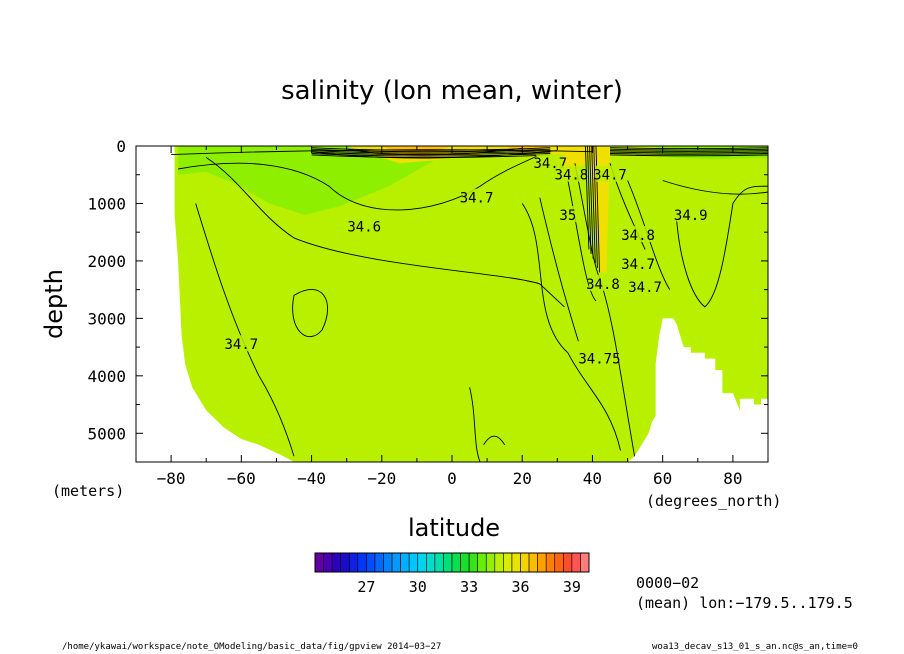 The width and height of the screenshot is (904, 654). Describe the element at coordinates (106, 318) in the screenshot. I see `y-tick-label: 3000` at that location.